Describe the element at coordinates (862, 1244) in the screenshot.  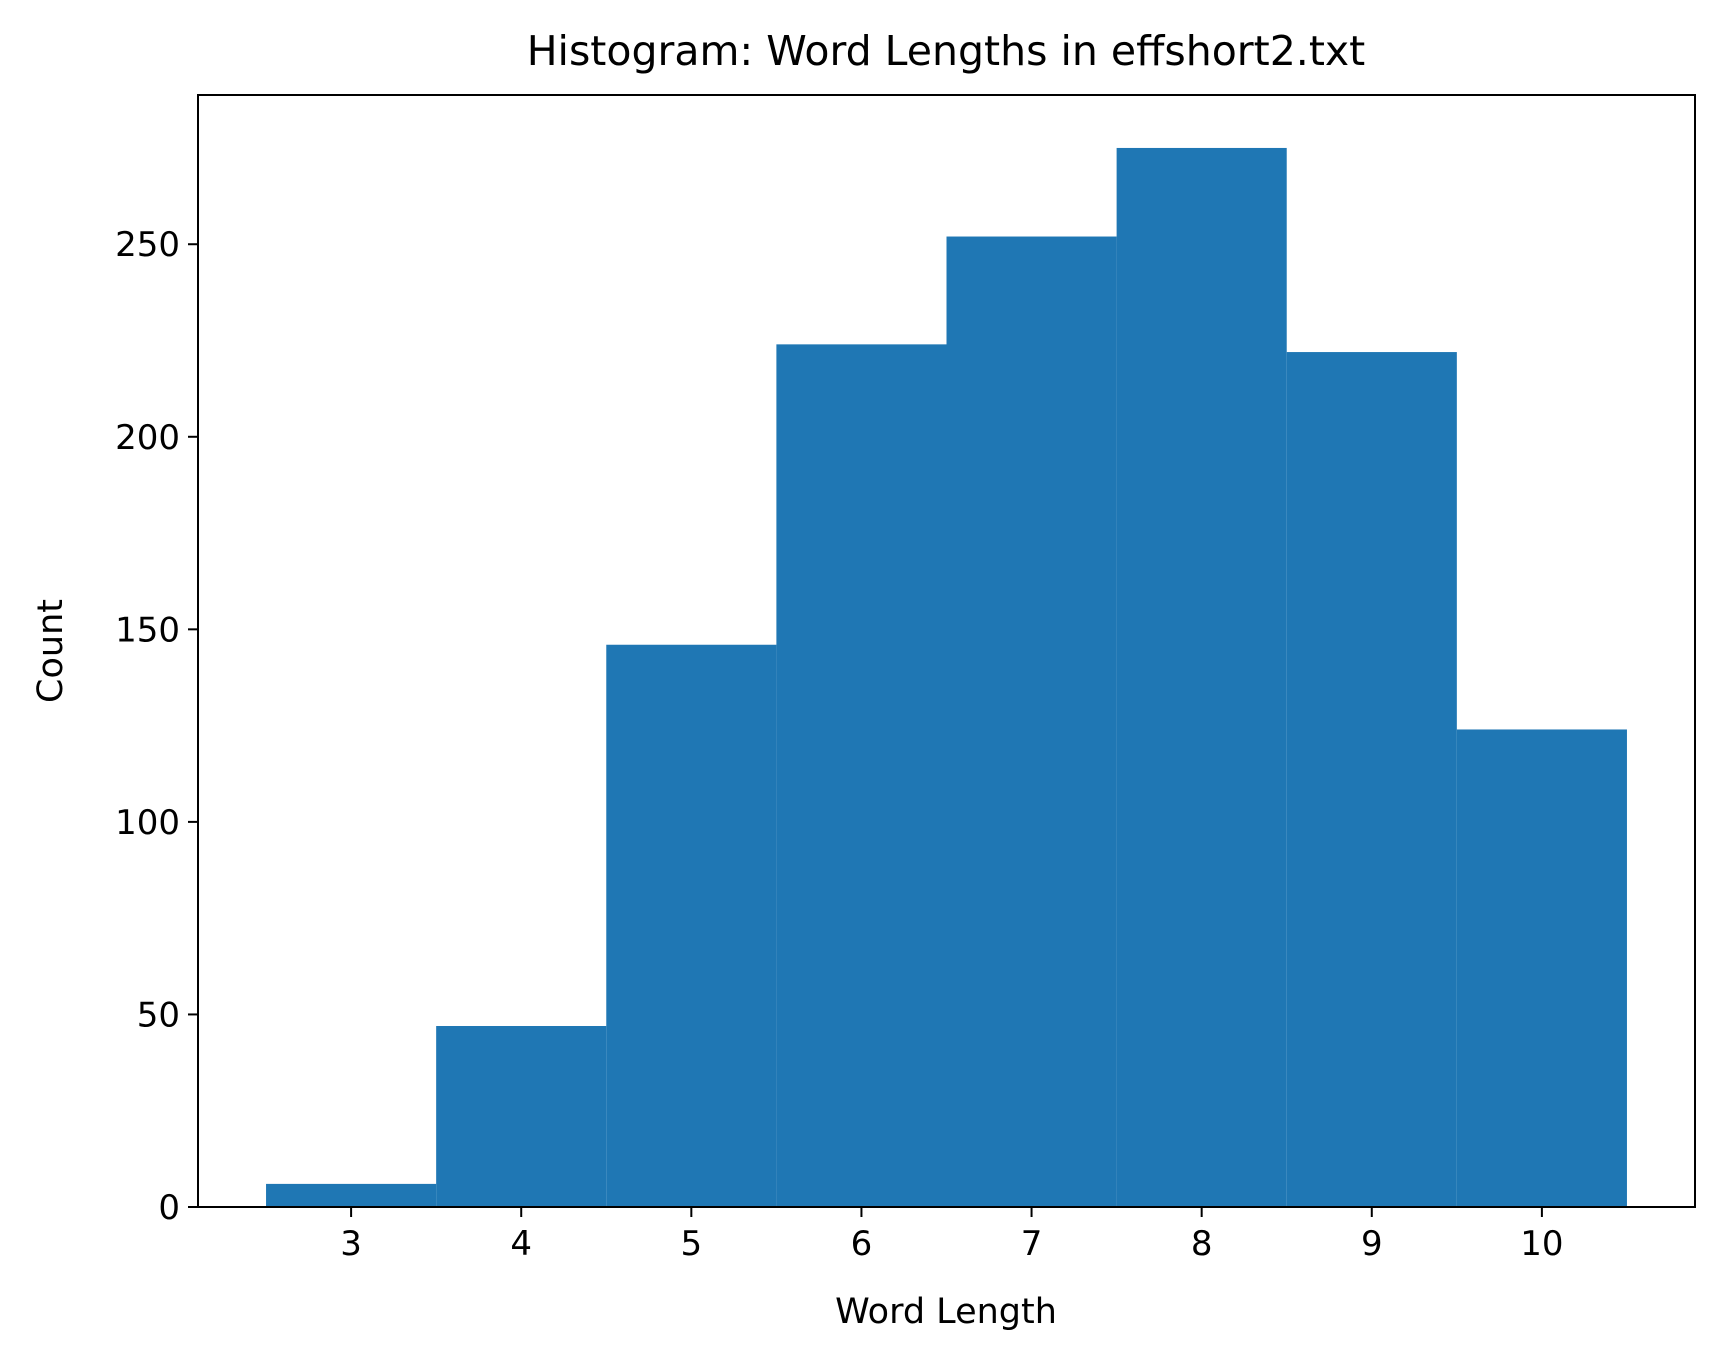
I see `x-tick-label-3: 6` at that location.